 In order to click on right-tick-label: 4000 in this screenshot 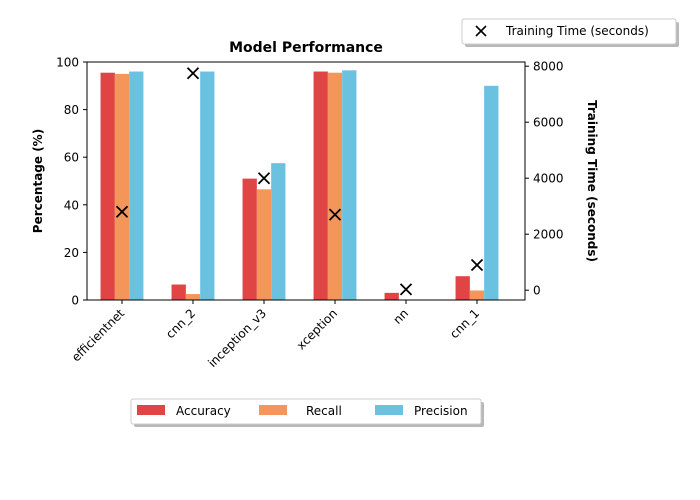, I will do `click(548, 179)`.